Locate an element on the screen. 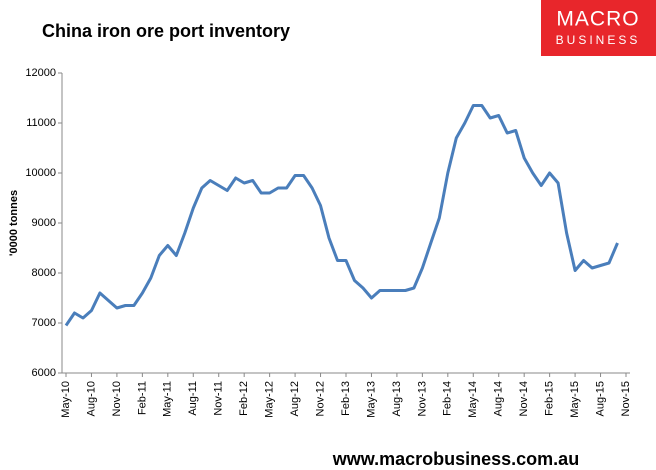 Image resolution: width=656 pixels, height=470 pixels. x-tick-label: Feb-15 is located at coordinates (550, 398).